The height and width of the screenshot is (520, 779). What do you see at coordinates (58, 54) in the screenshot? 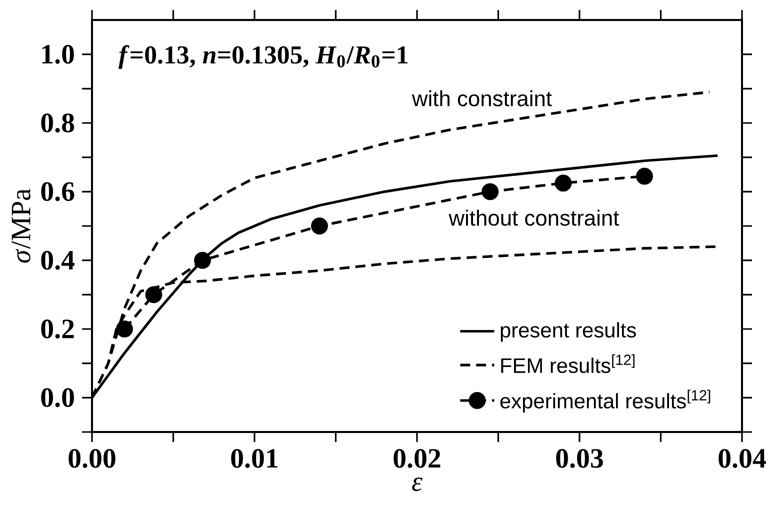
I see `y-tick-label: 1.0` at bounding box center [58, 54].